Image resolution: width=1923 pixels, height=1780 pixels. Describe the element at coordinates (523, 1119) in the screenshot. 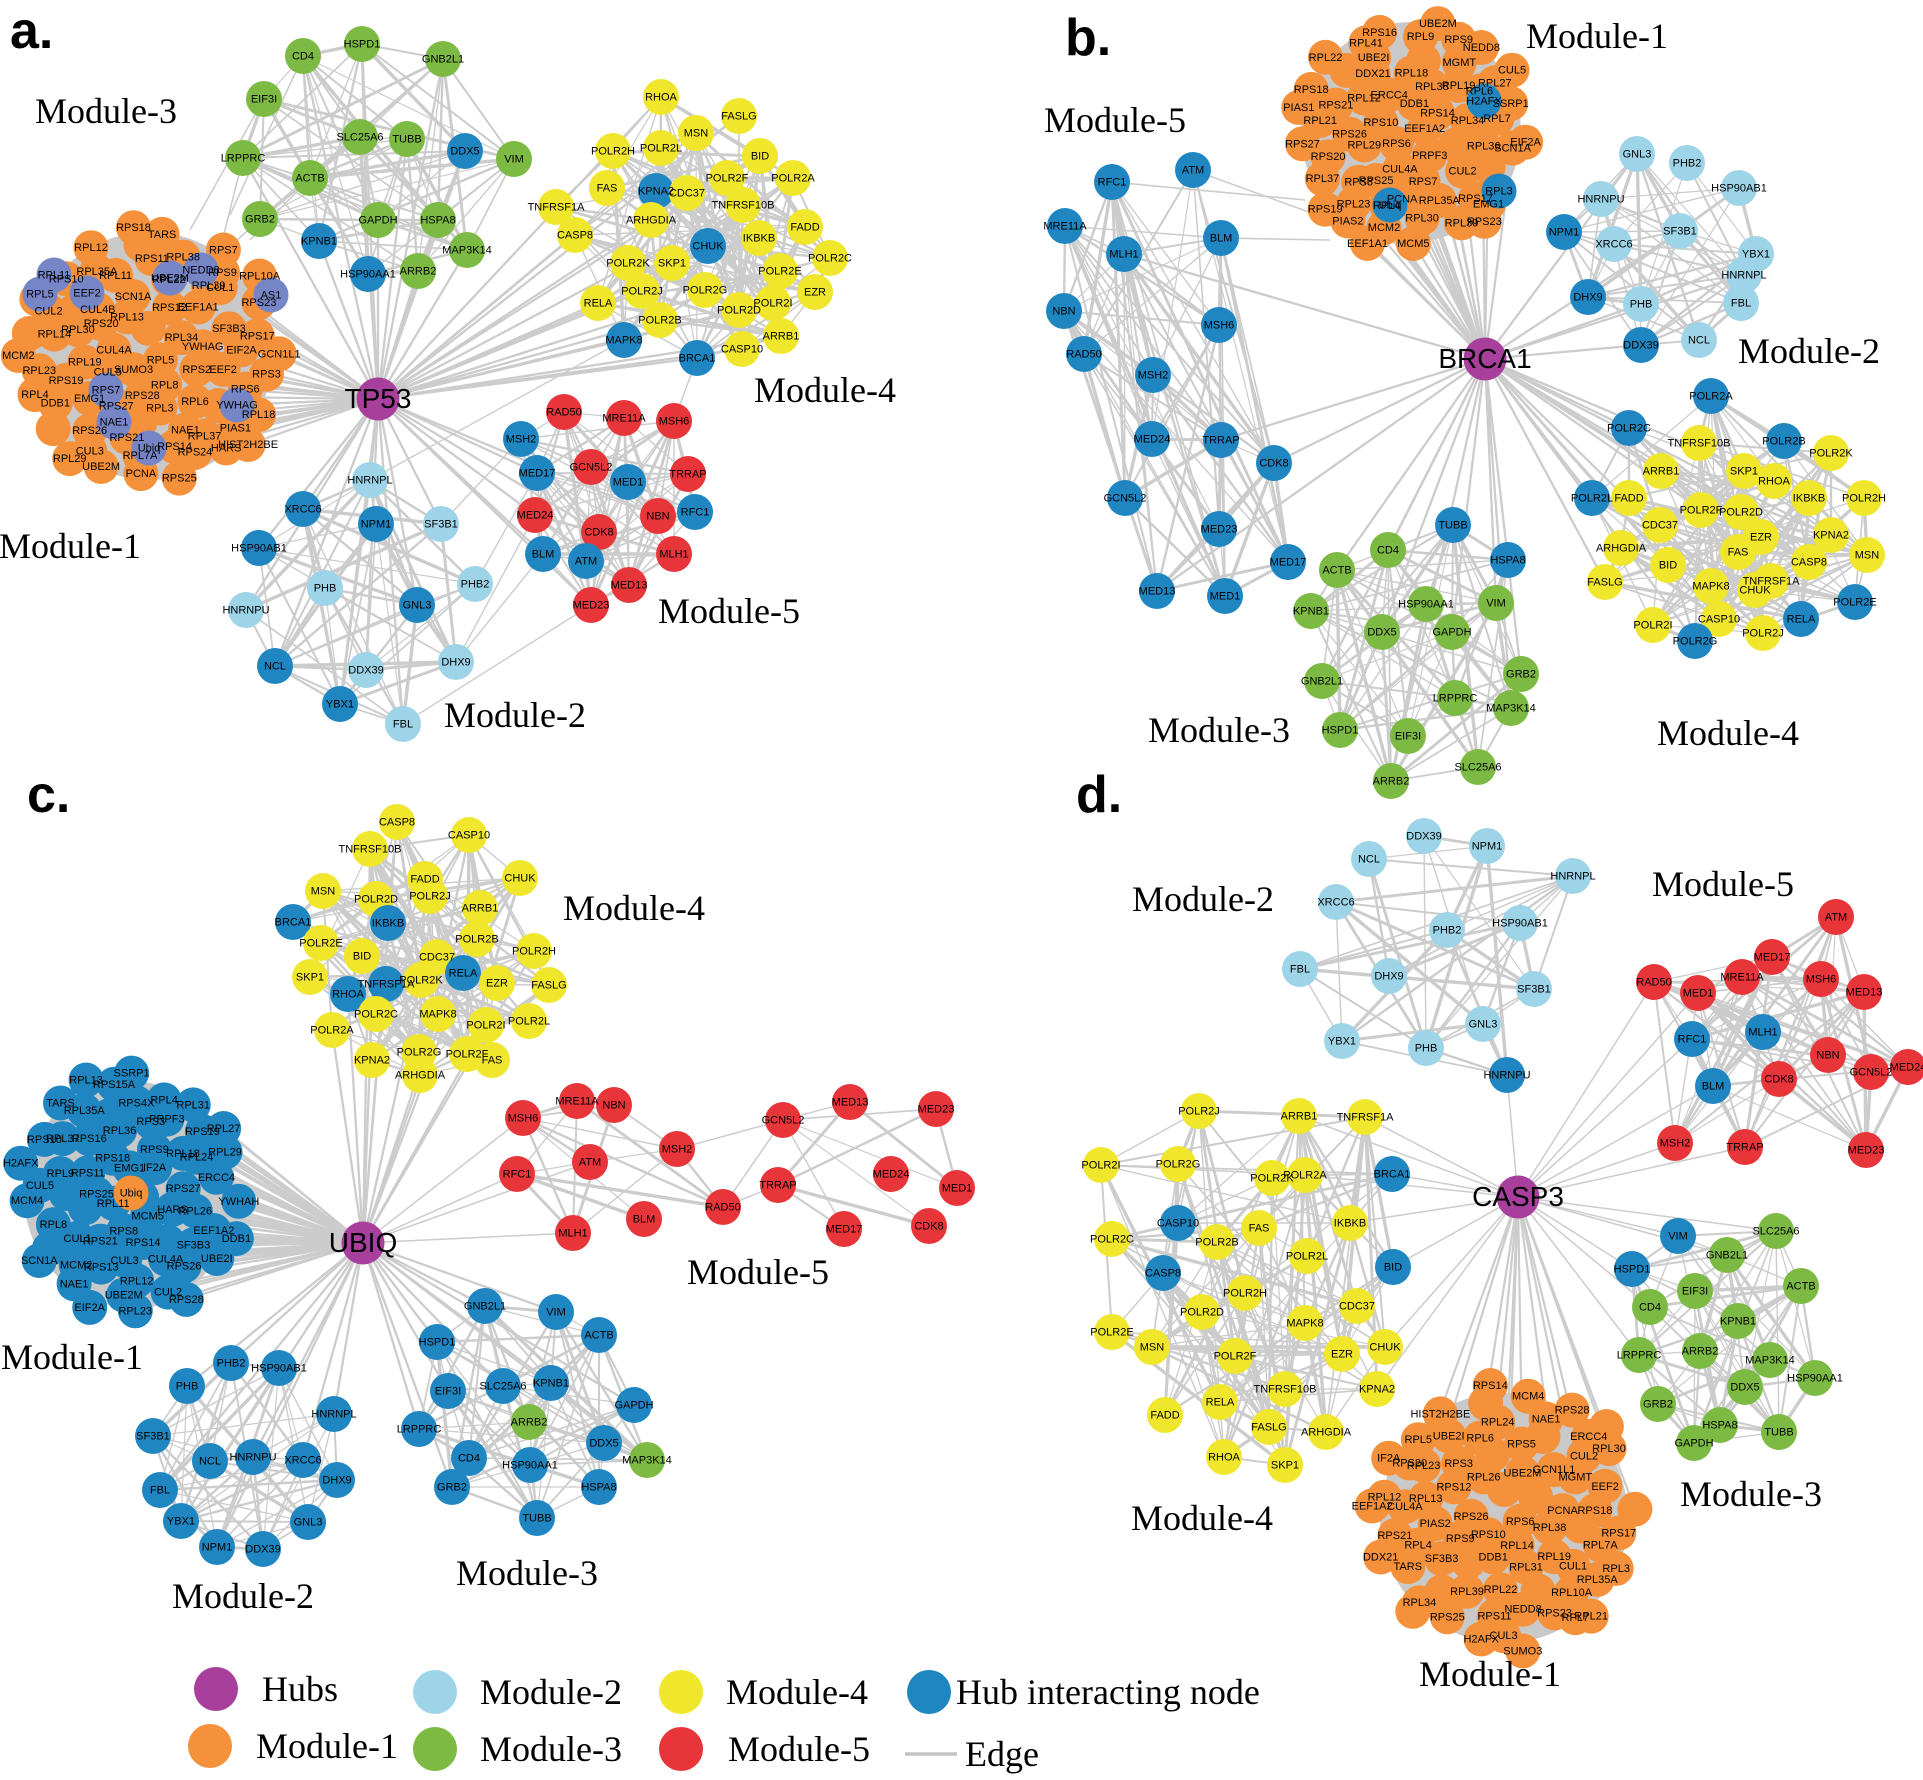

I see `svg-text: MSH6` at that location.